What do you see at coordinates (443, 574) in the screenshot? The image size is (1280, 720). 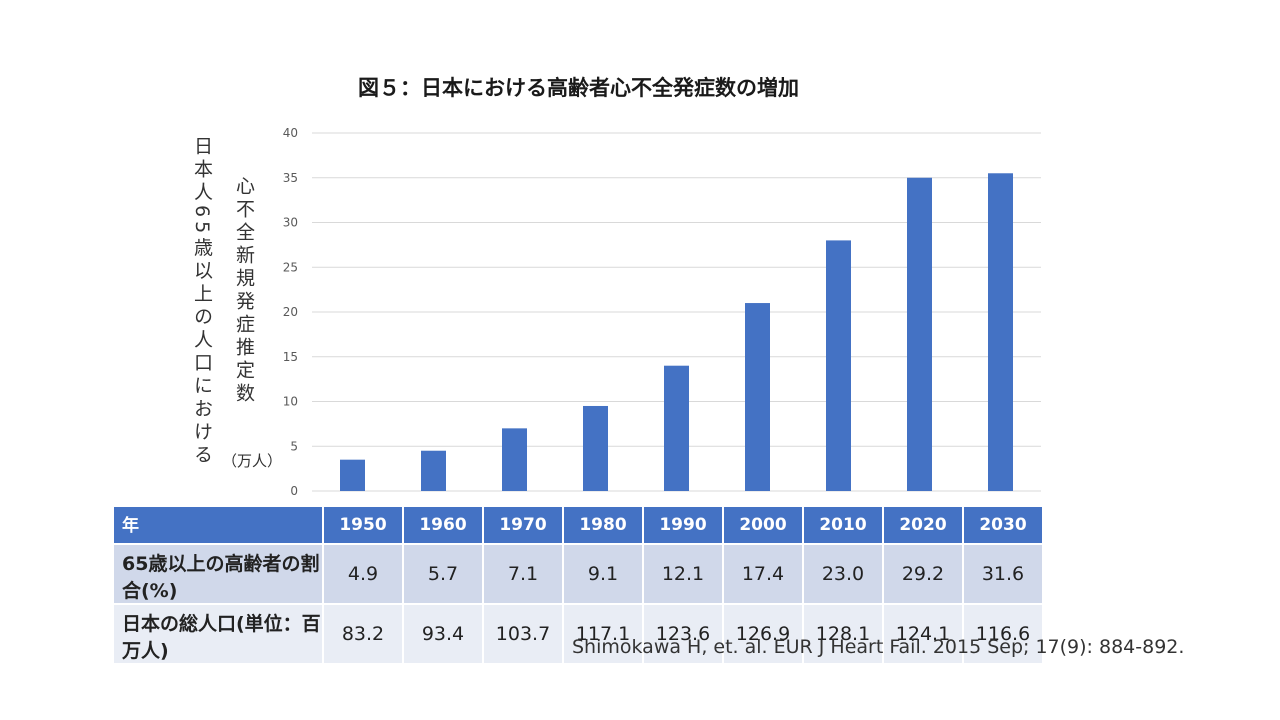 I see `table-cell: 5.7` at bounding box center [443, 574].